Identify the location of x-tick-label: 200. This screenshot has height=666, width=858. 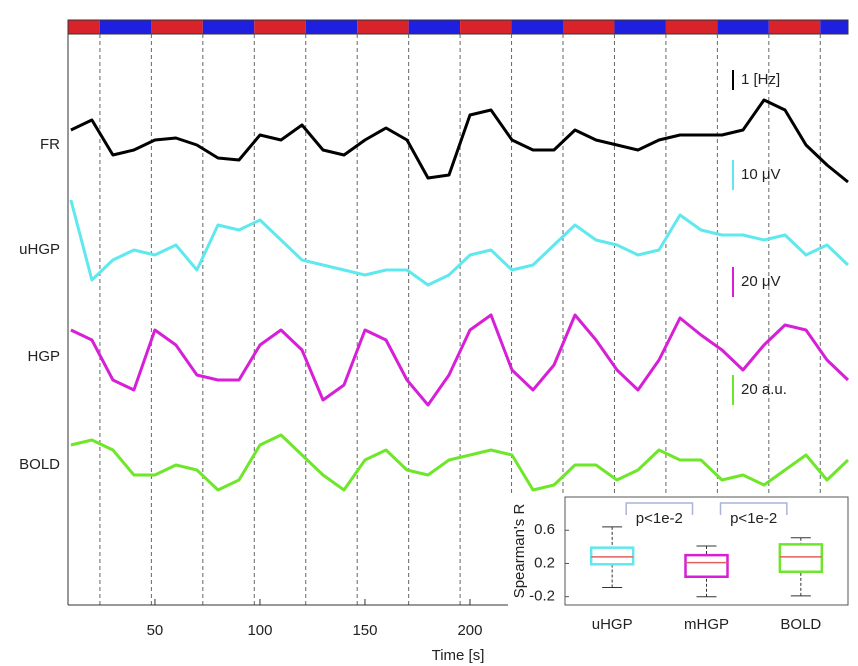
(469, 630).